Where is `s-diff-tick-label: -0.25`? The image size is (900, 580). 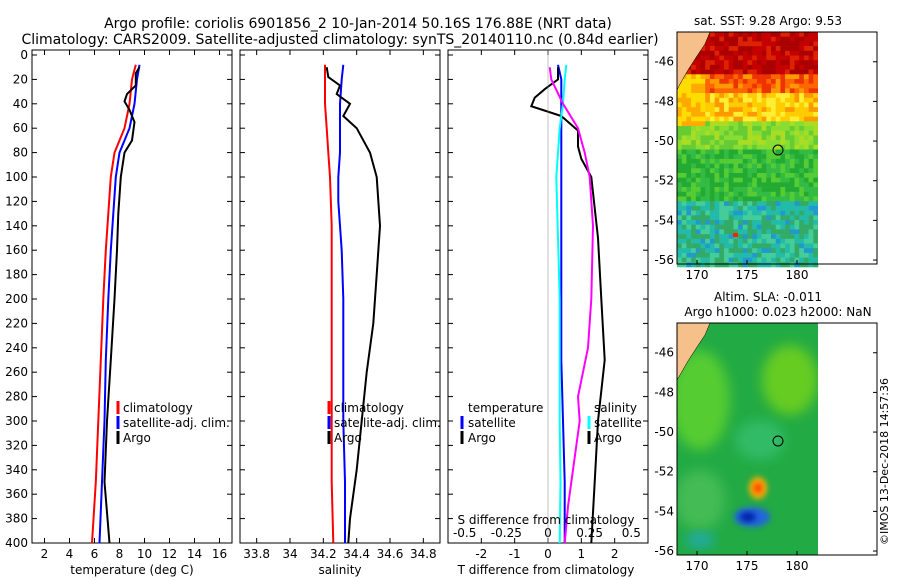 s-diff-tick-label: -0.25 is located at coordinates (506, 533).